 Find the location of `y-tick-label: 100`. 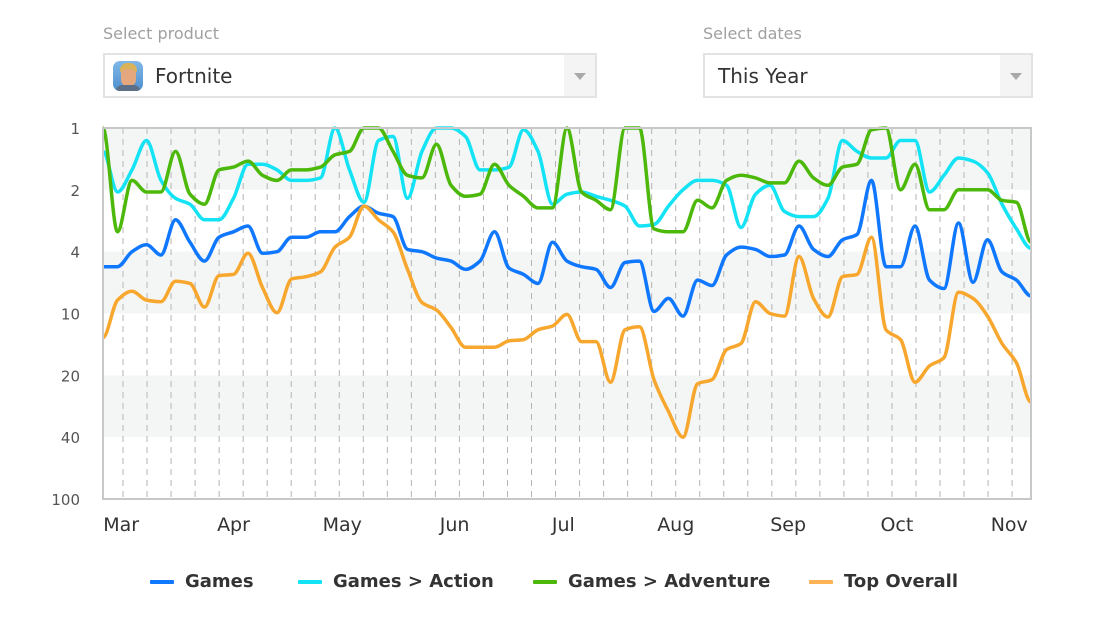

y-tick-label: 100 is located at coordinates (65, 500).